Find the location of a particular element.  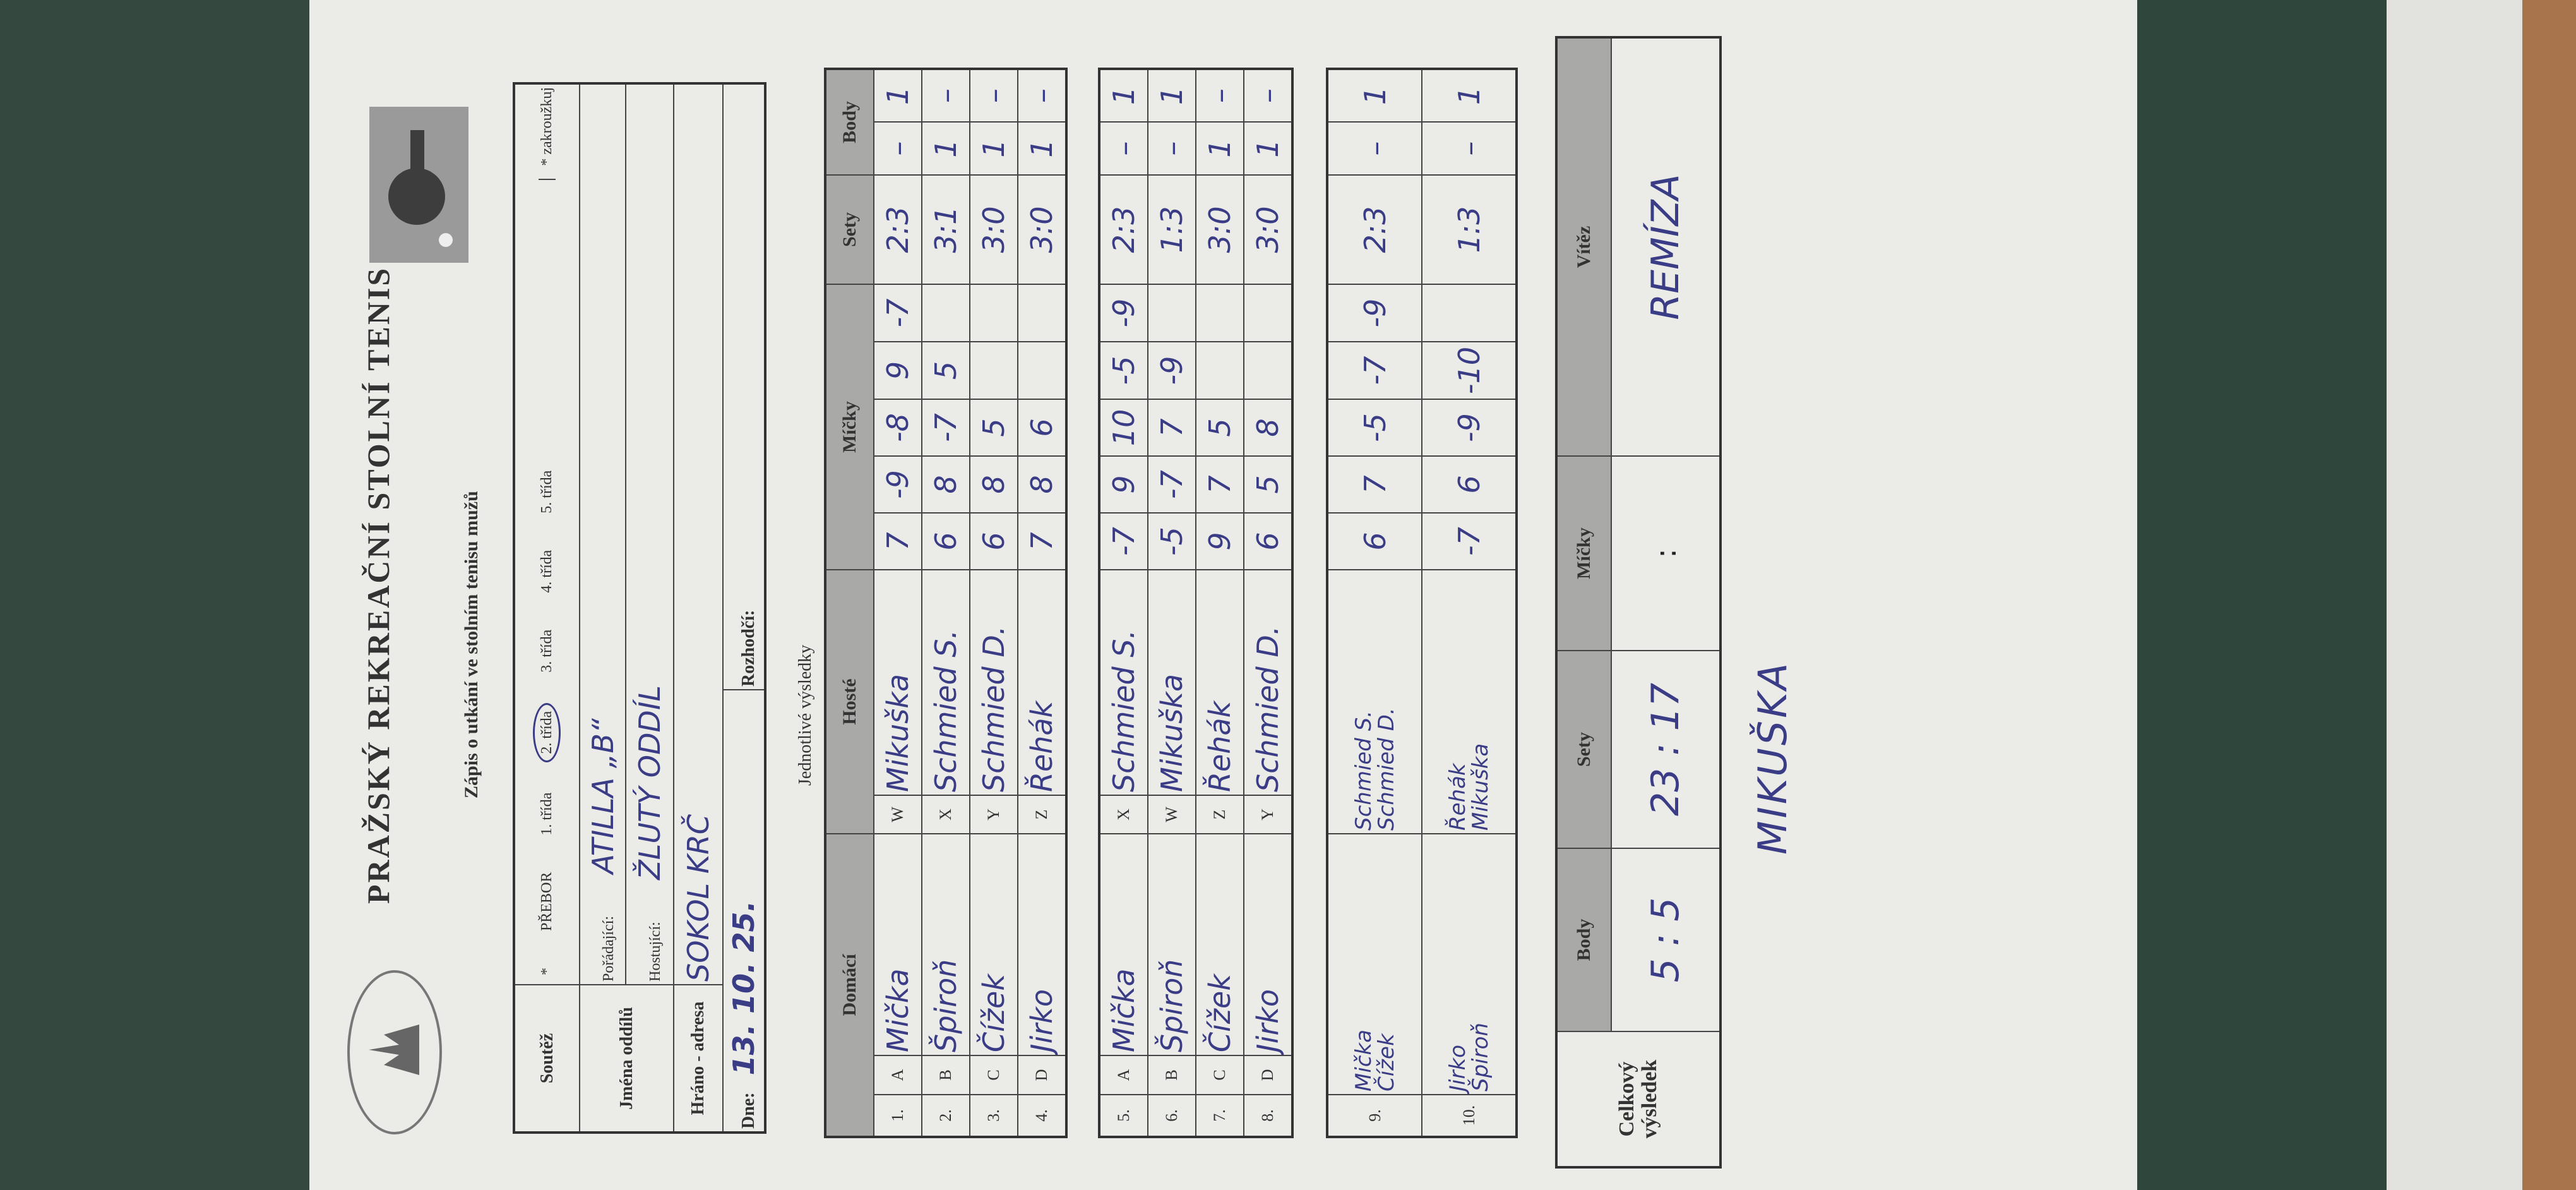

result-row: 6. B Špiroň W Mikuška -5 -7 7 -9 1:3–1 is located at coordinates (1172, 603).